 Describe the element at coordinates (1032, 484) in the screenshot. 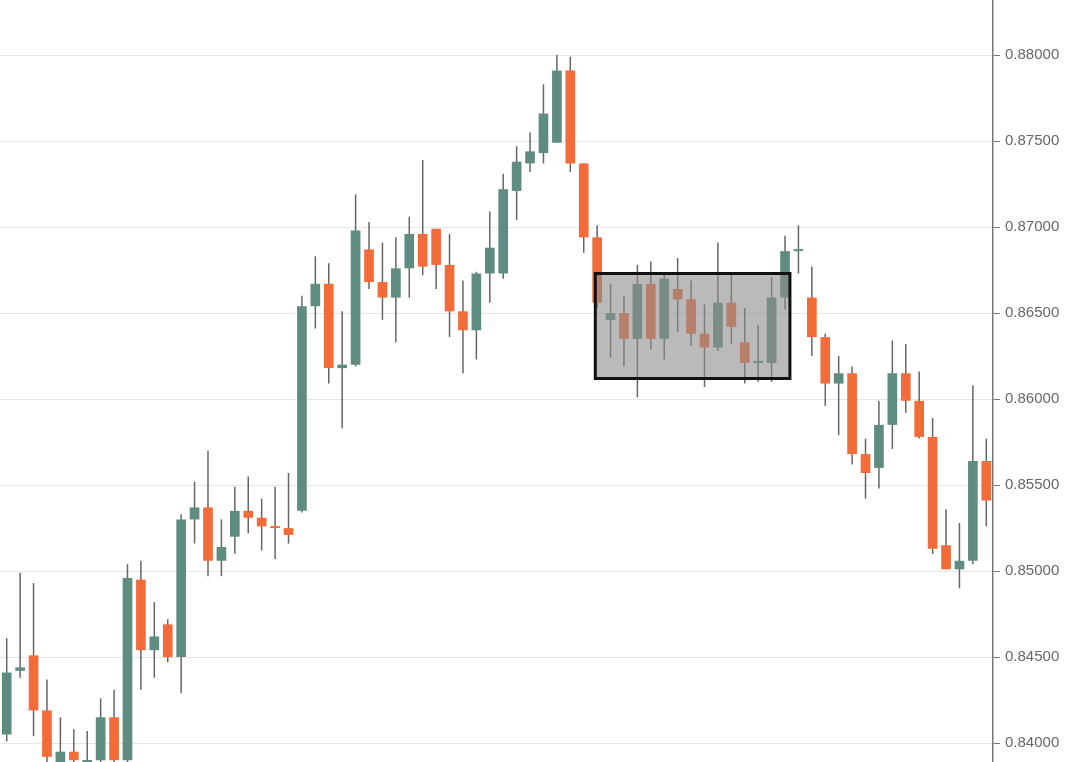

I see `y-tick-label: 0.85500` at that location.